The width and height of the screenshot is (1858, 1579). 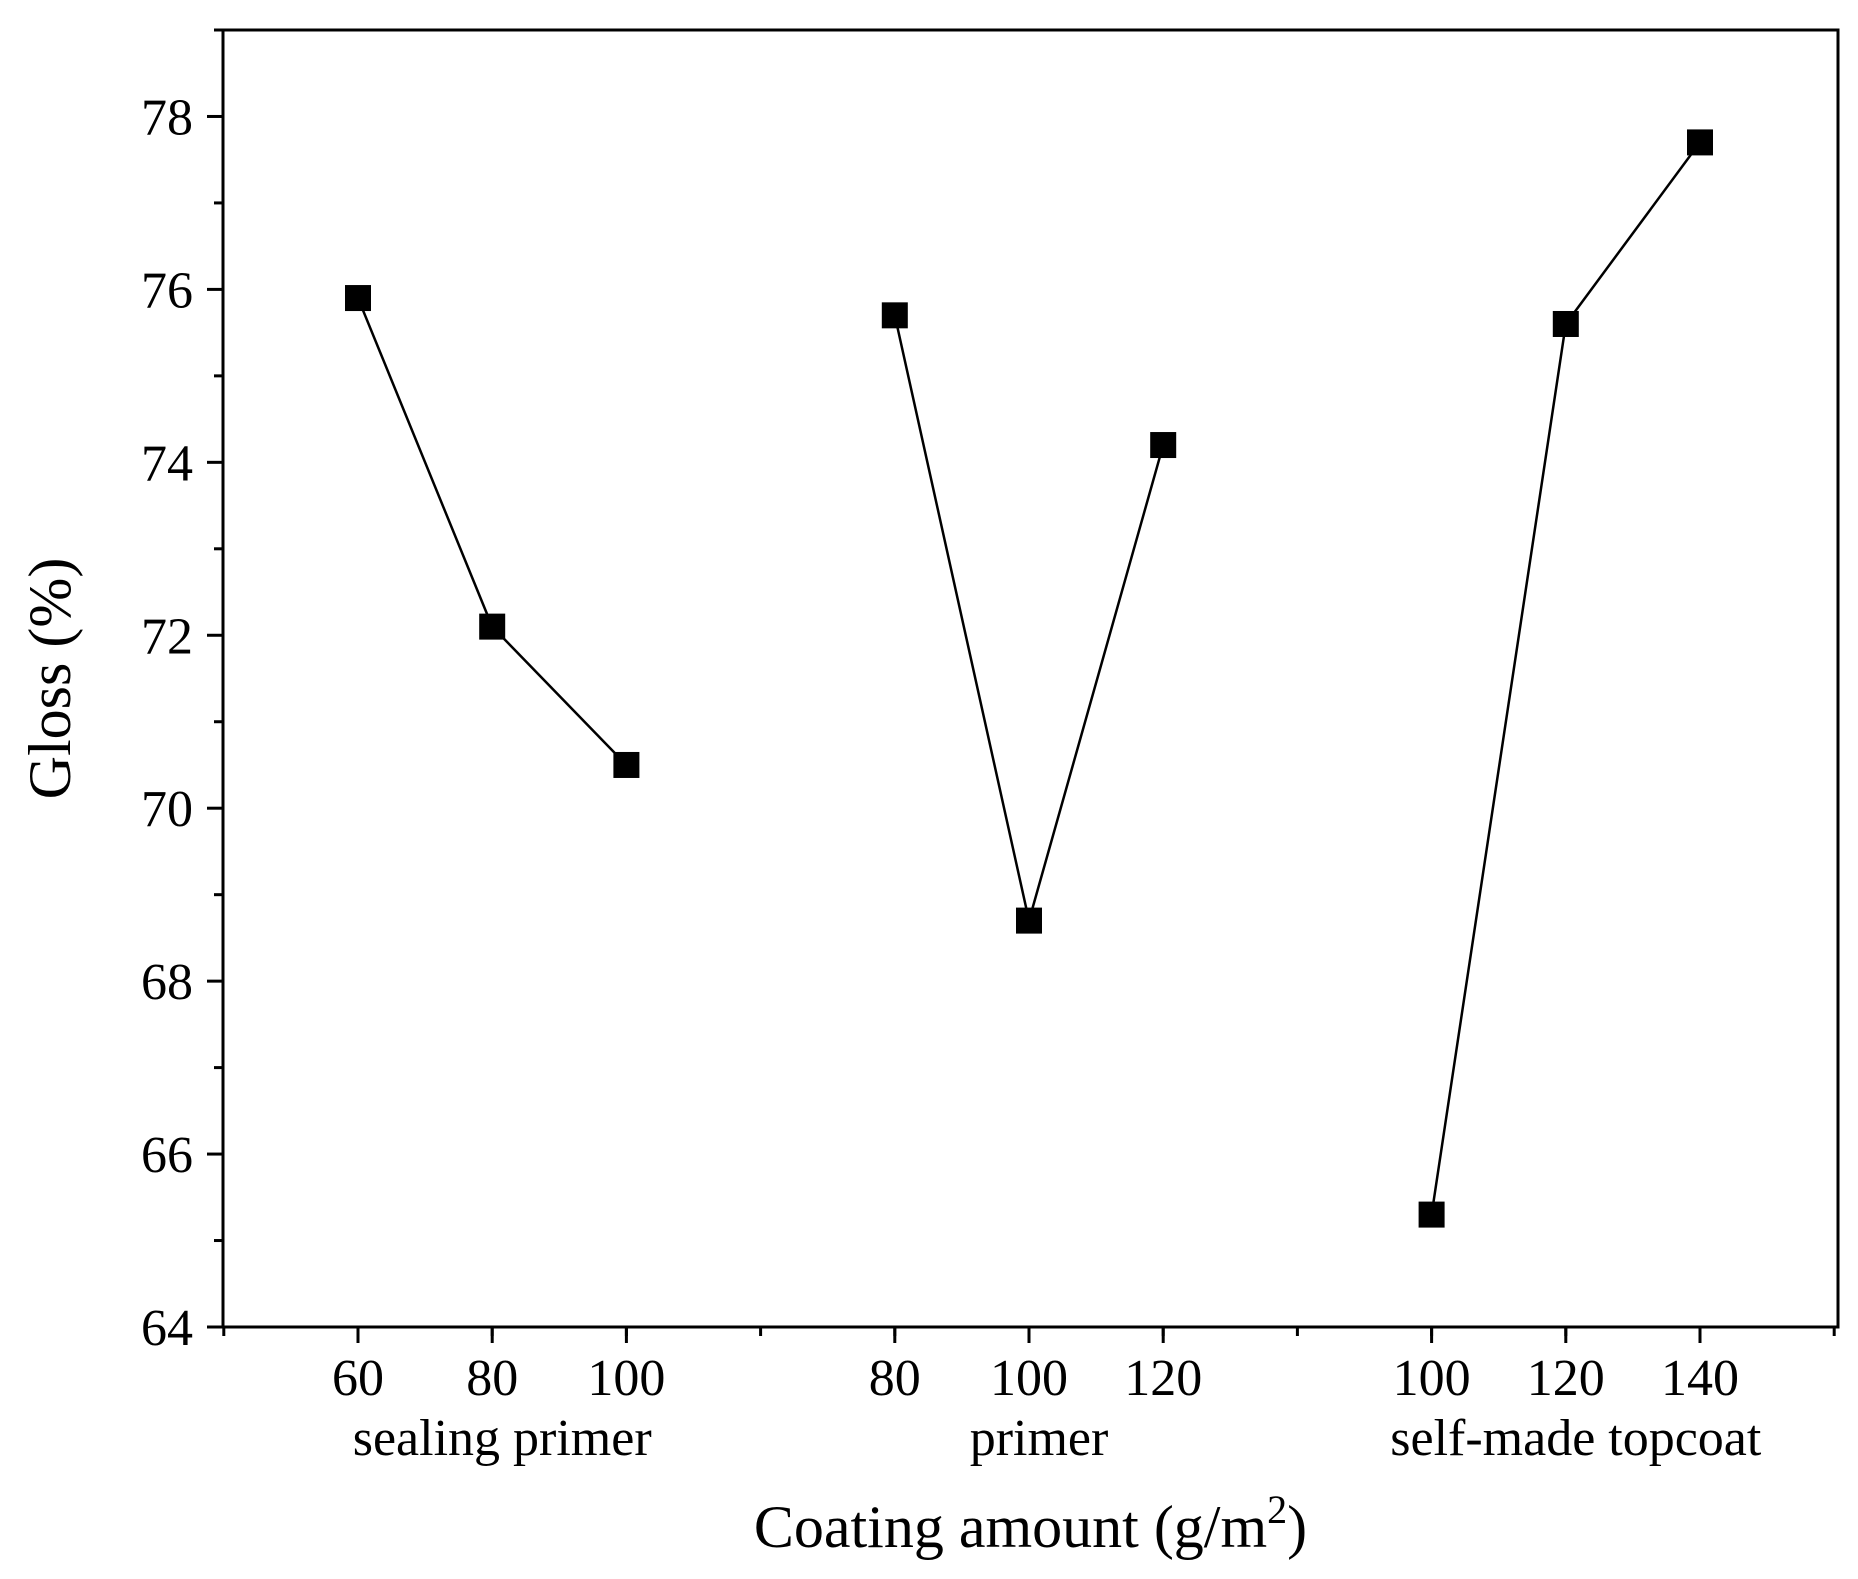 I want to click on y-tick-label: 66, so click(x=167, y=1155).